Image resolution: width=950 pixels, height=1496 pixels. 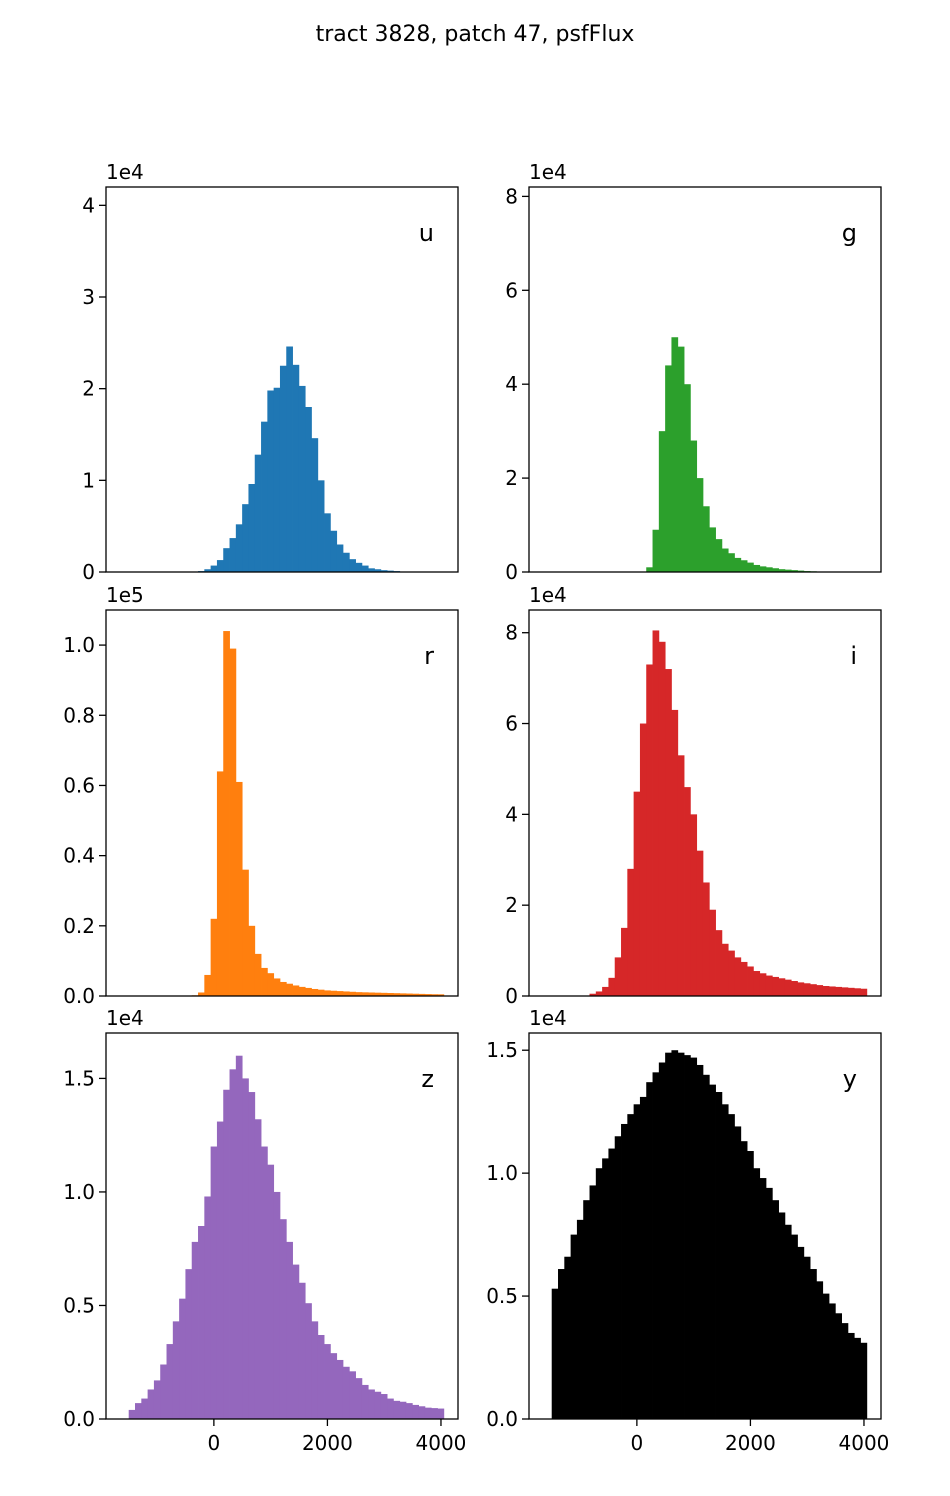 I want to click on y-tick-label: 6, so click(x=511, y=290).